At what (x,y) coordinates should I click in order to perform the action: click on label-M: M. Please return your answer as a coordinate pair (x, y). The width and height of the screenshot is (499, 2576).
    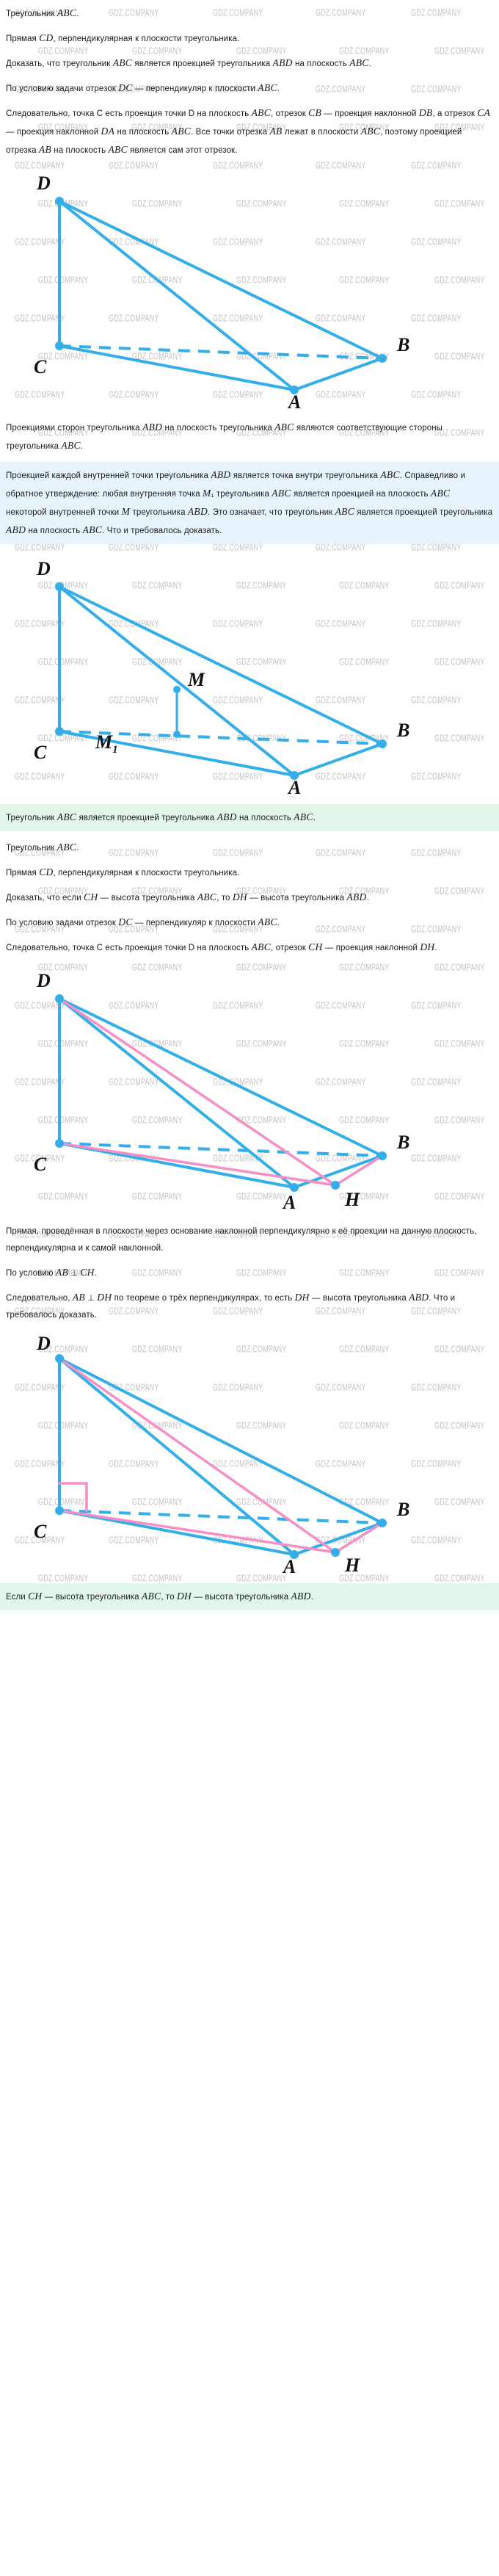
    Looking at the image, I should click on (196, 679).